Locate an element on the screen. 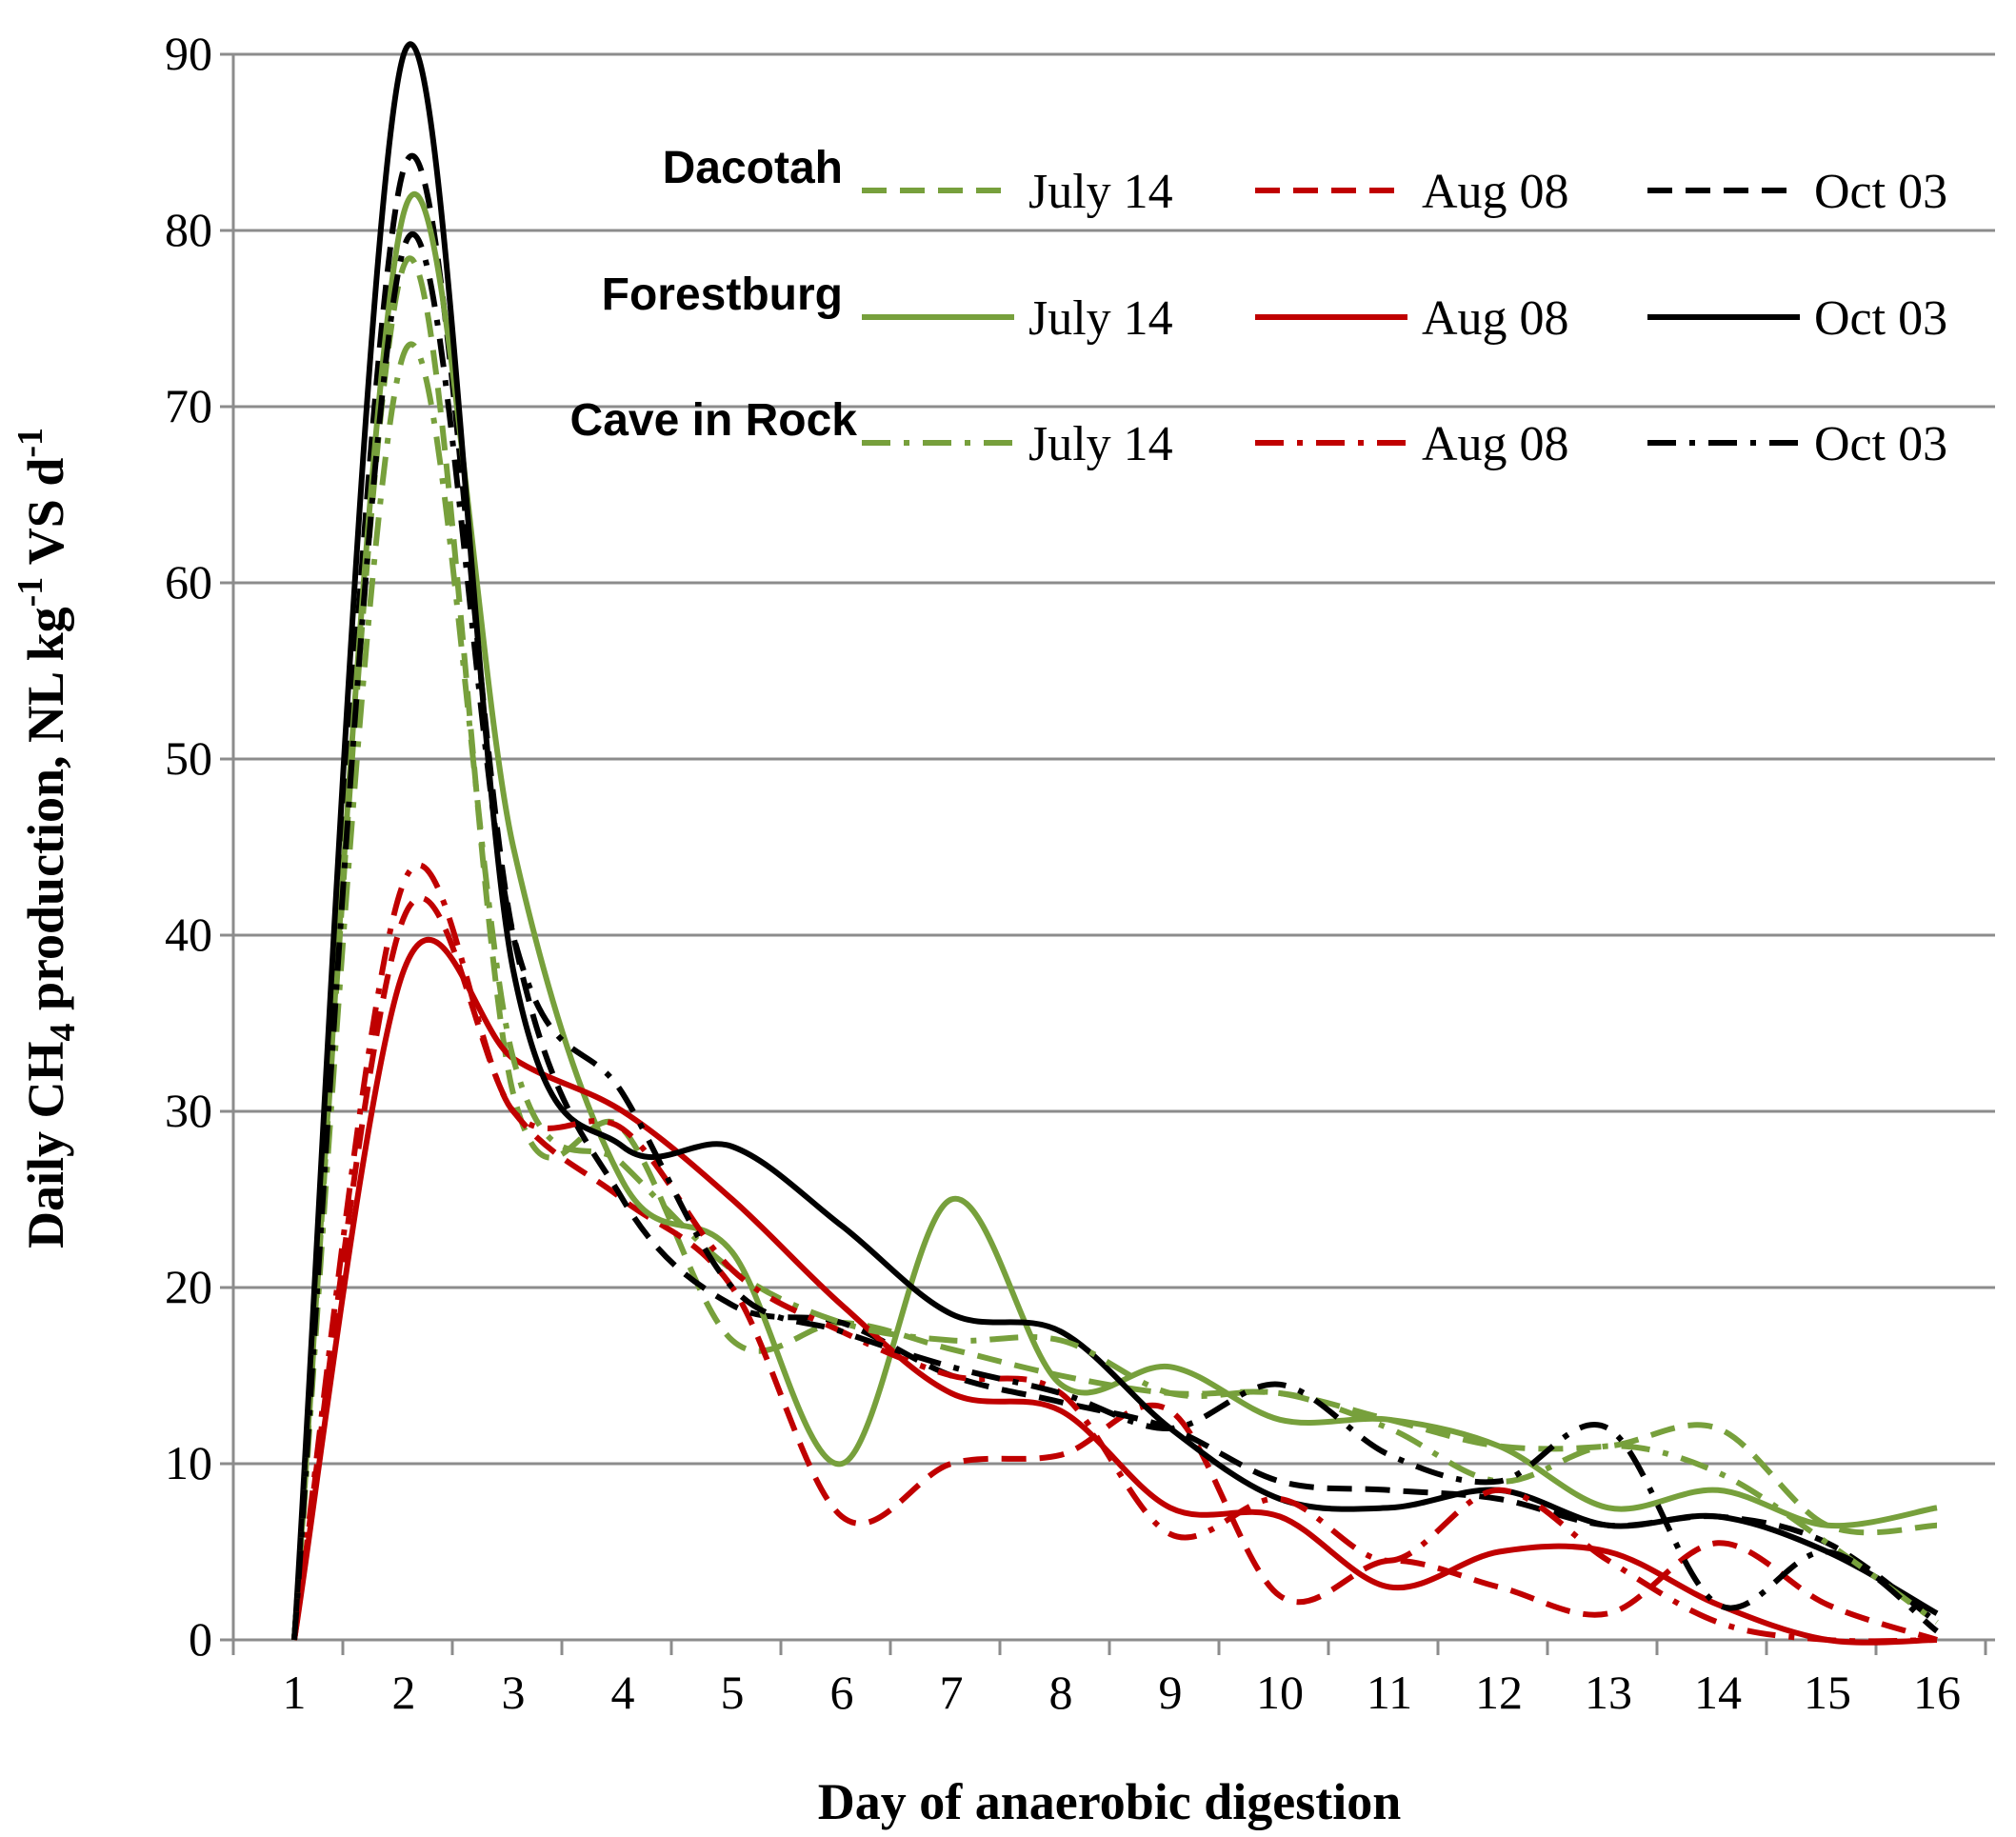 This screenshot has width=2016, height=1837. x-tick-label: 1 is located at coordinates (295, 1692).